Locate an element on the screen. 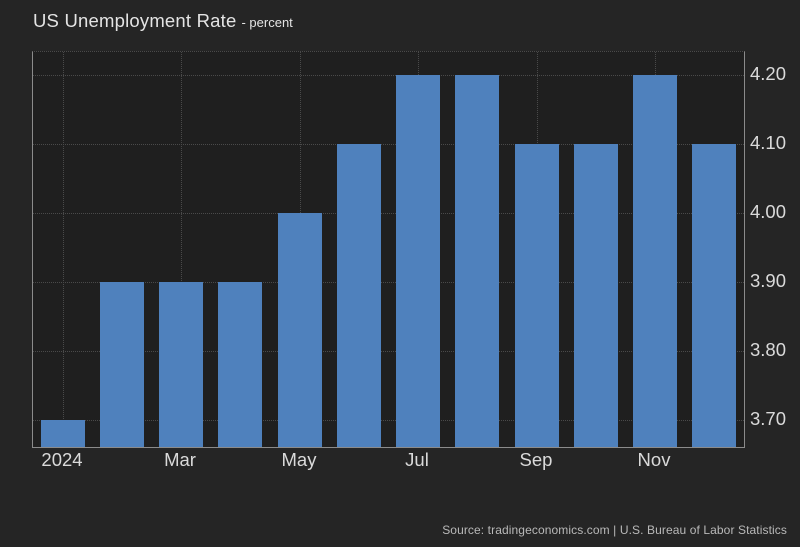  bar-jan-2024 is located at coordinates (63, 433).